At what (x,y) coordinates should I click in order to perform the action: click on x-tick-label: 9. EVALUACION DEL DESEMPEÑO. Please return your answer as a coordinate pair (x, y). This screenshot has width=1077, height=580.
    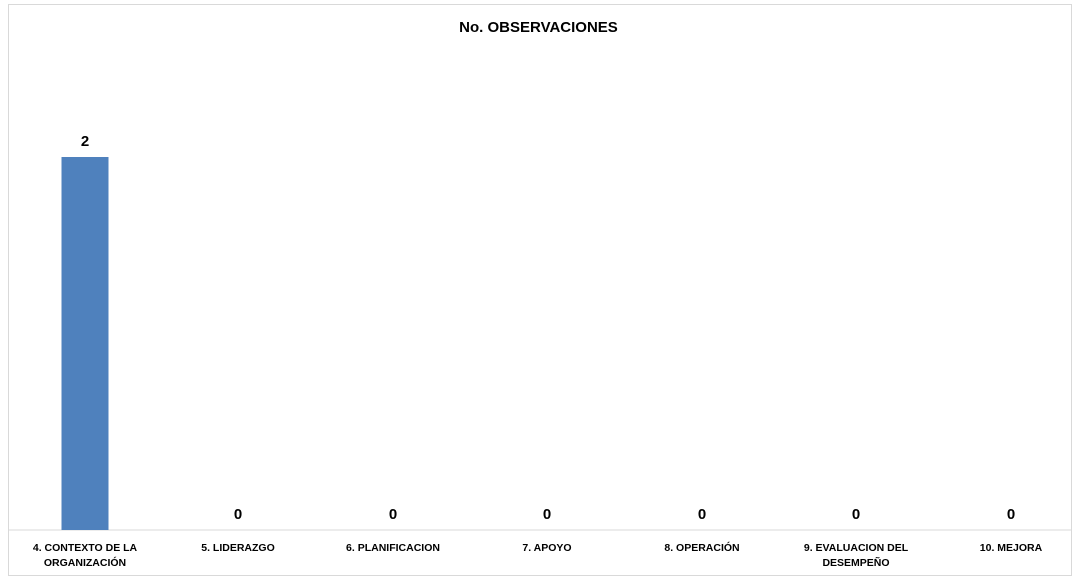
    Looking at the image, I should click on (856, 555).